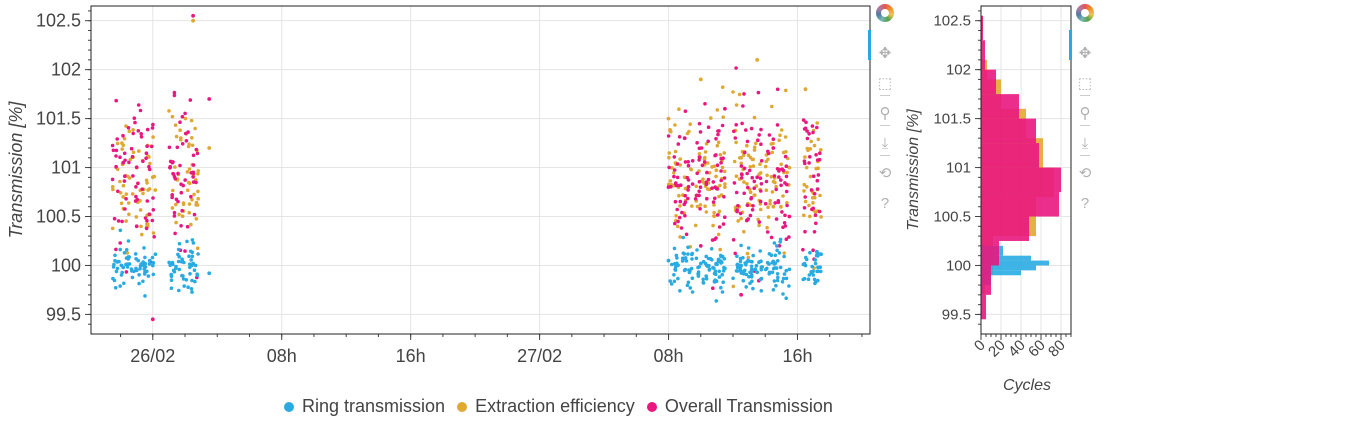 The height and width of the screenshot is (430, 1366). What do you see at coordinates (990, 253) in the screenshot?
I see `hist-bar-overall` at bounding box center [990, 253].